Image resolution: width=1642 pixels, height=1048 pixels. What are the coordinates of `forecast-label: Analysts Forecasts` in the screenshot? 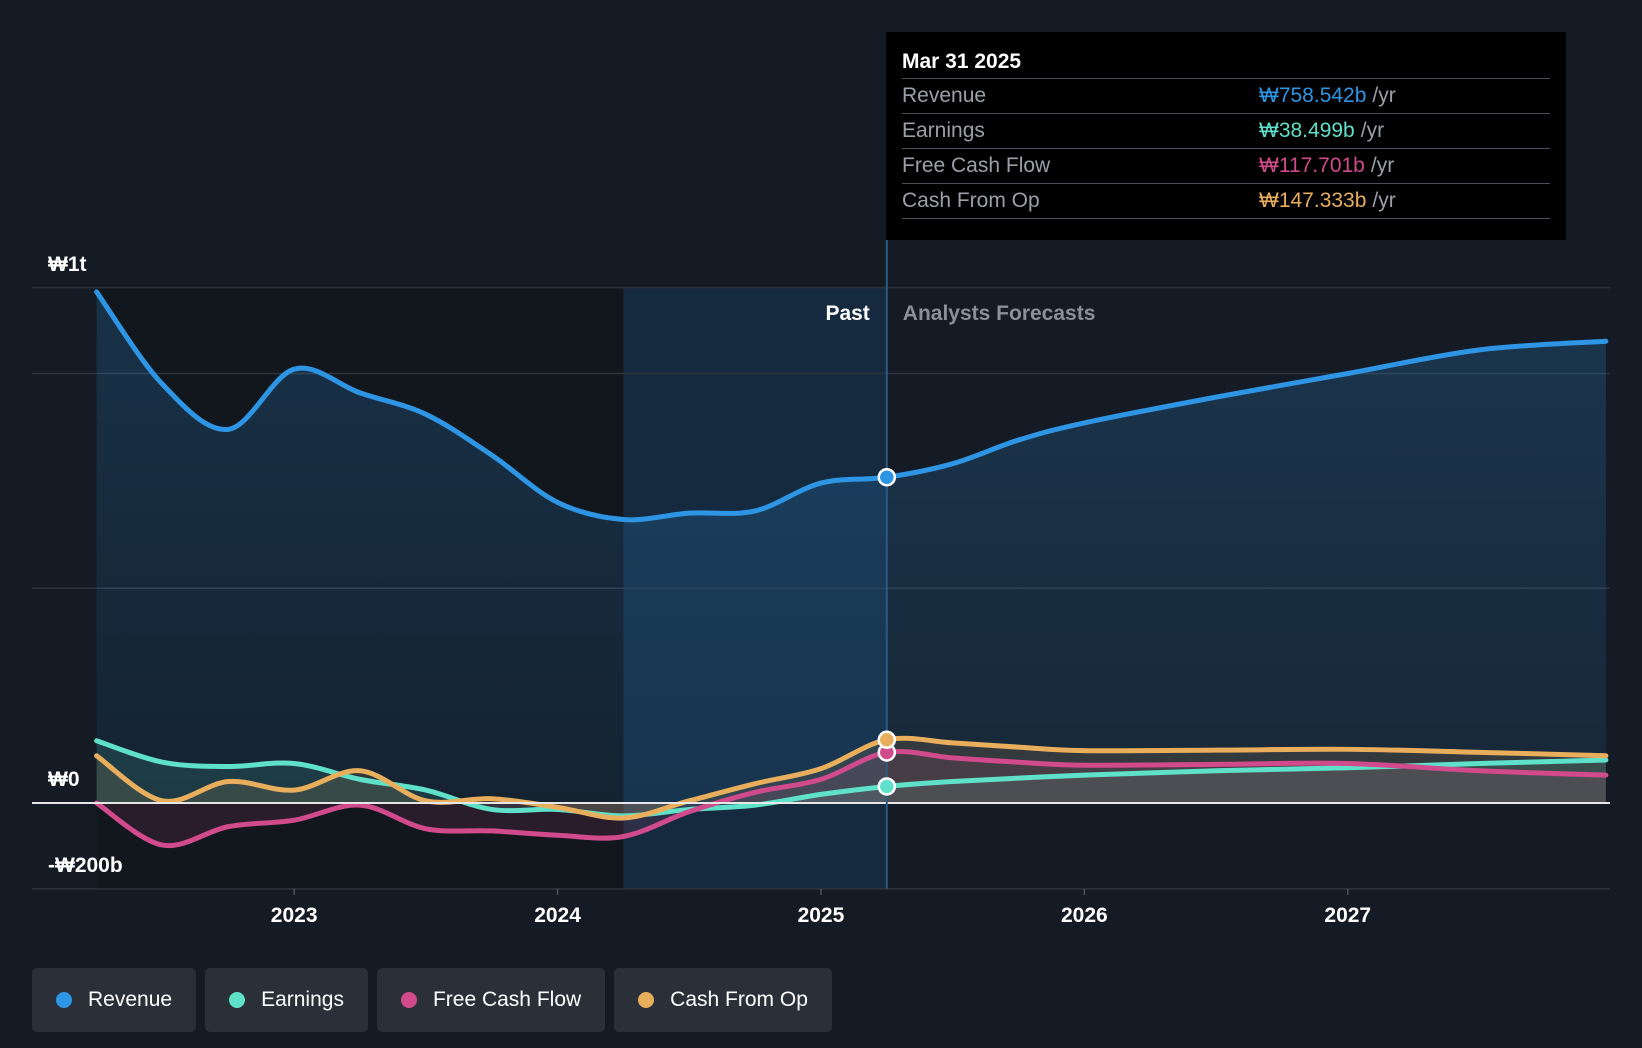 It's located at (999, 313).